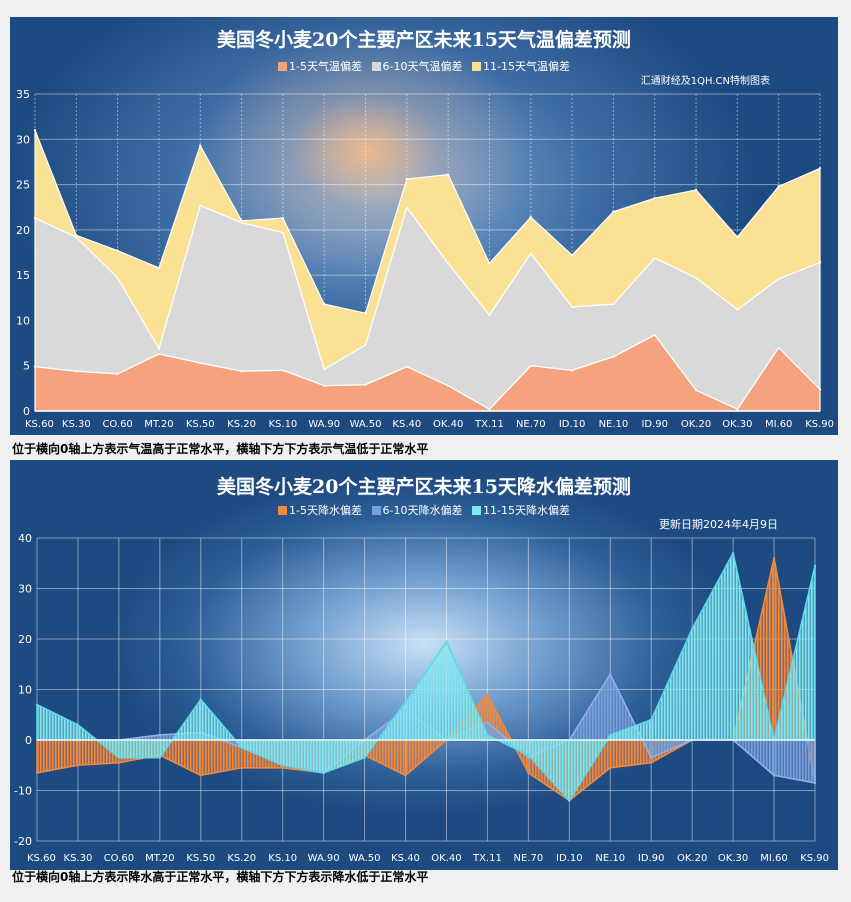  I want to click on temp-xtick-label-tx-11: TX.11, so click(489, 424).